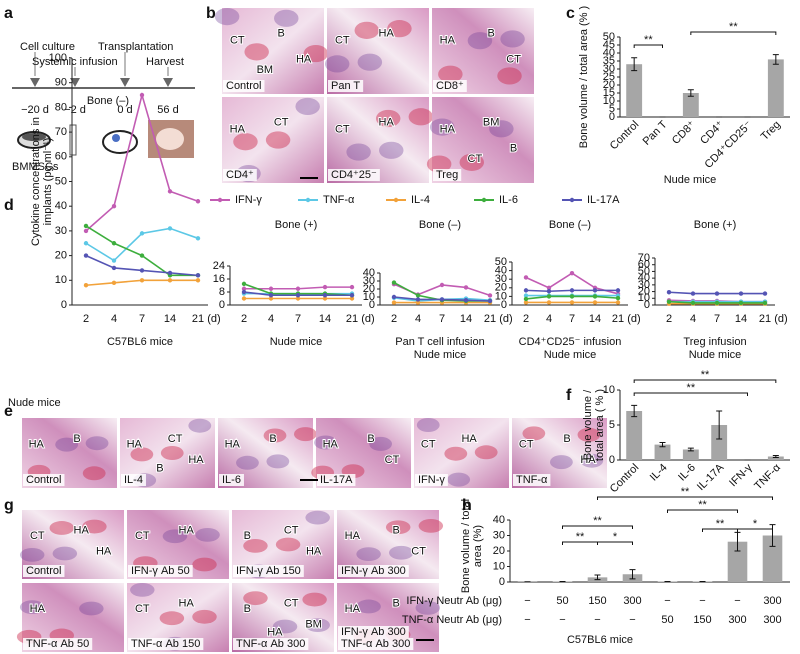 The height and width of the screenshot is (654, 800). Describe the element at coordinates (711, 477) in the screenshot. I see `x-tick-label: IL-17A` at that location.